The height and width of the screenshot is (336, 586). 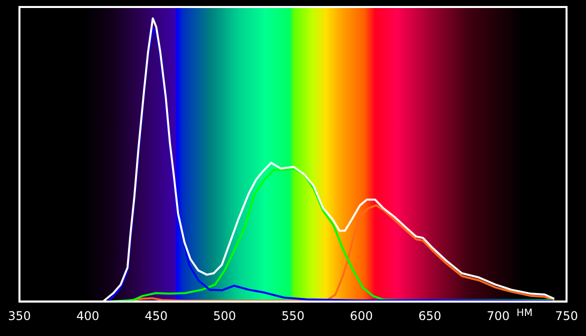 What do you see at coordinates (88, 315) in the screenshot?
I see `x-tick-label: 400` at bounding box center [88, 315].